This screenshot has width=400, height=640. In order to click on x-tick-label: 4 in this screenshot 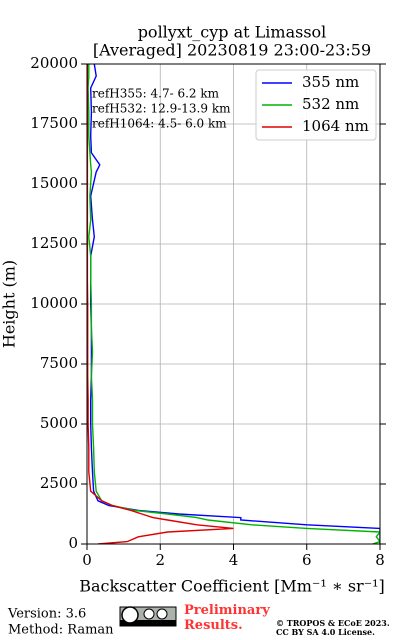, I will do `click(234, 560)`.